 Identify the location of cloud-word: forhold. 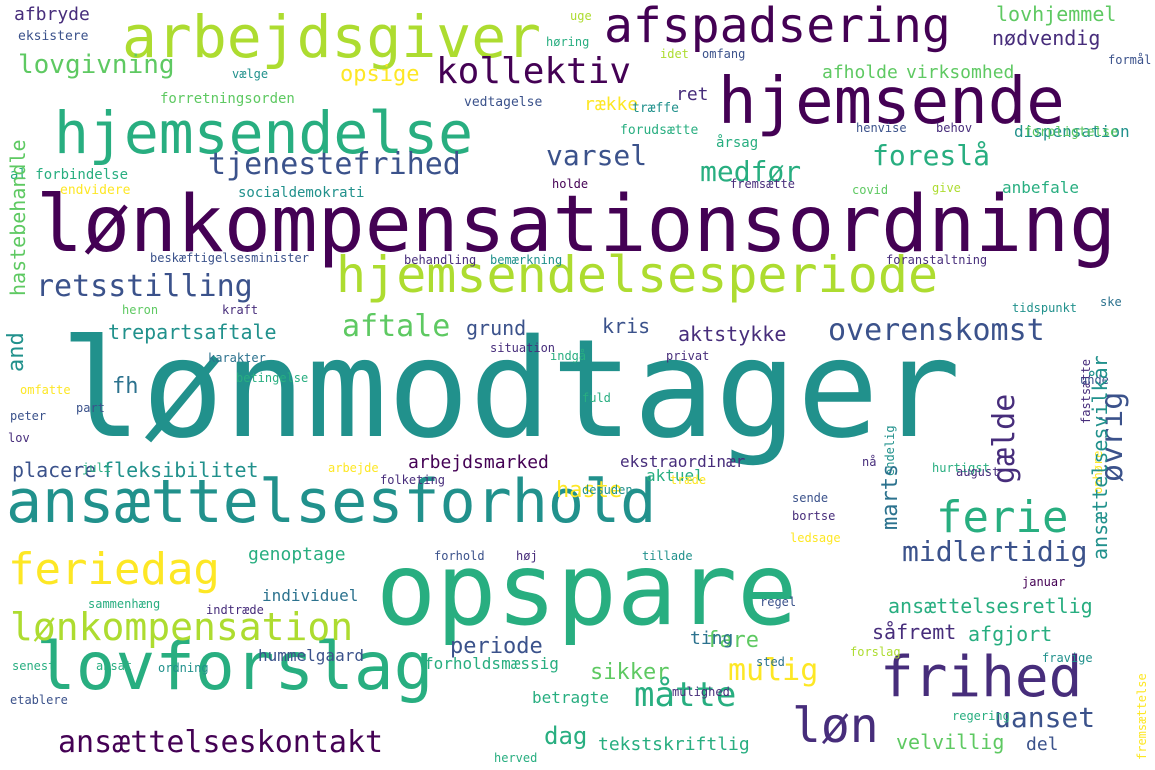
(459, 556).